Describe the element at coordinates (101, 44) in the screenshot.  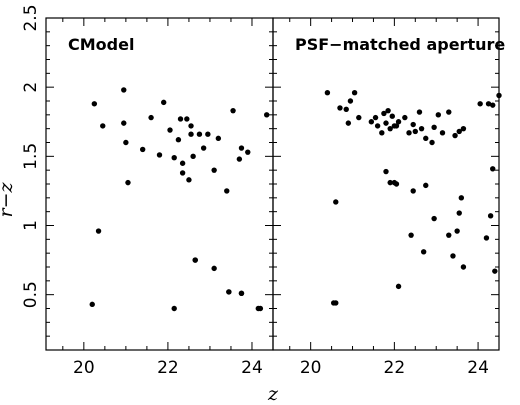
I see `panel-title-1: CModel` at that location.